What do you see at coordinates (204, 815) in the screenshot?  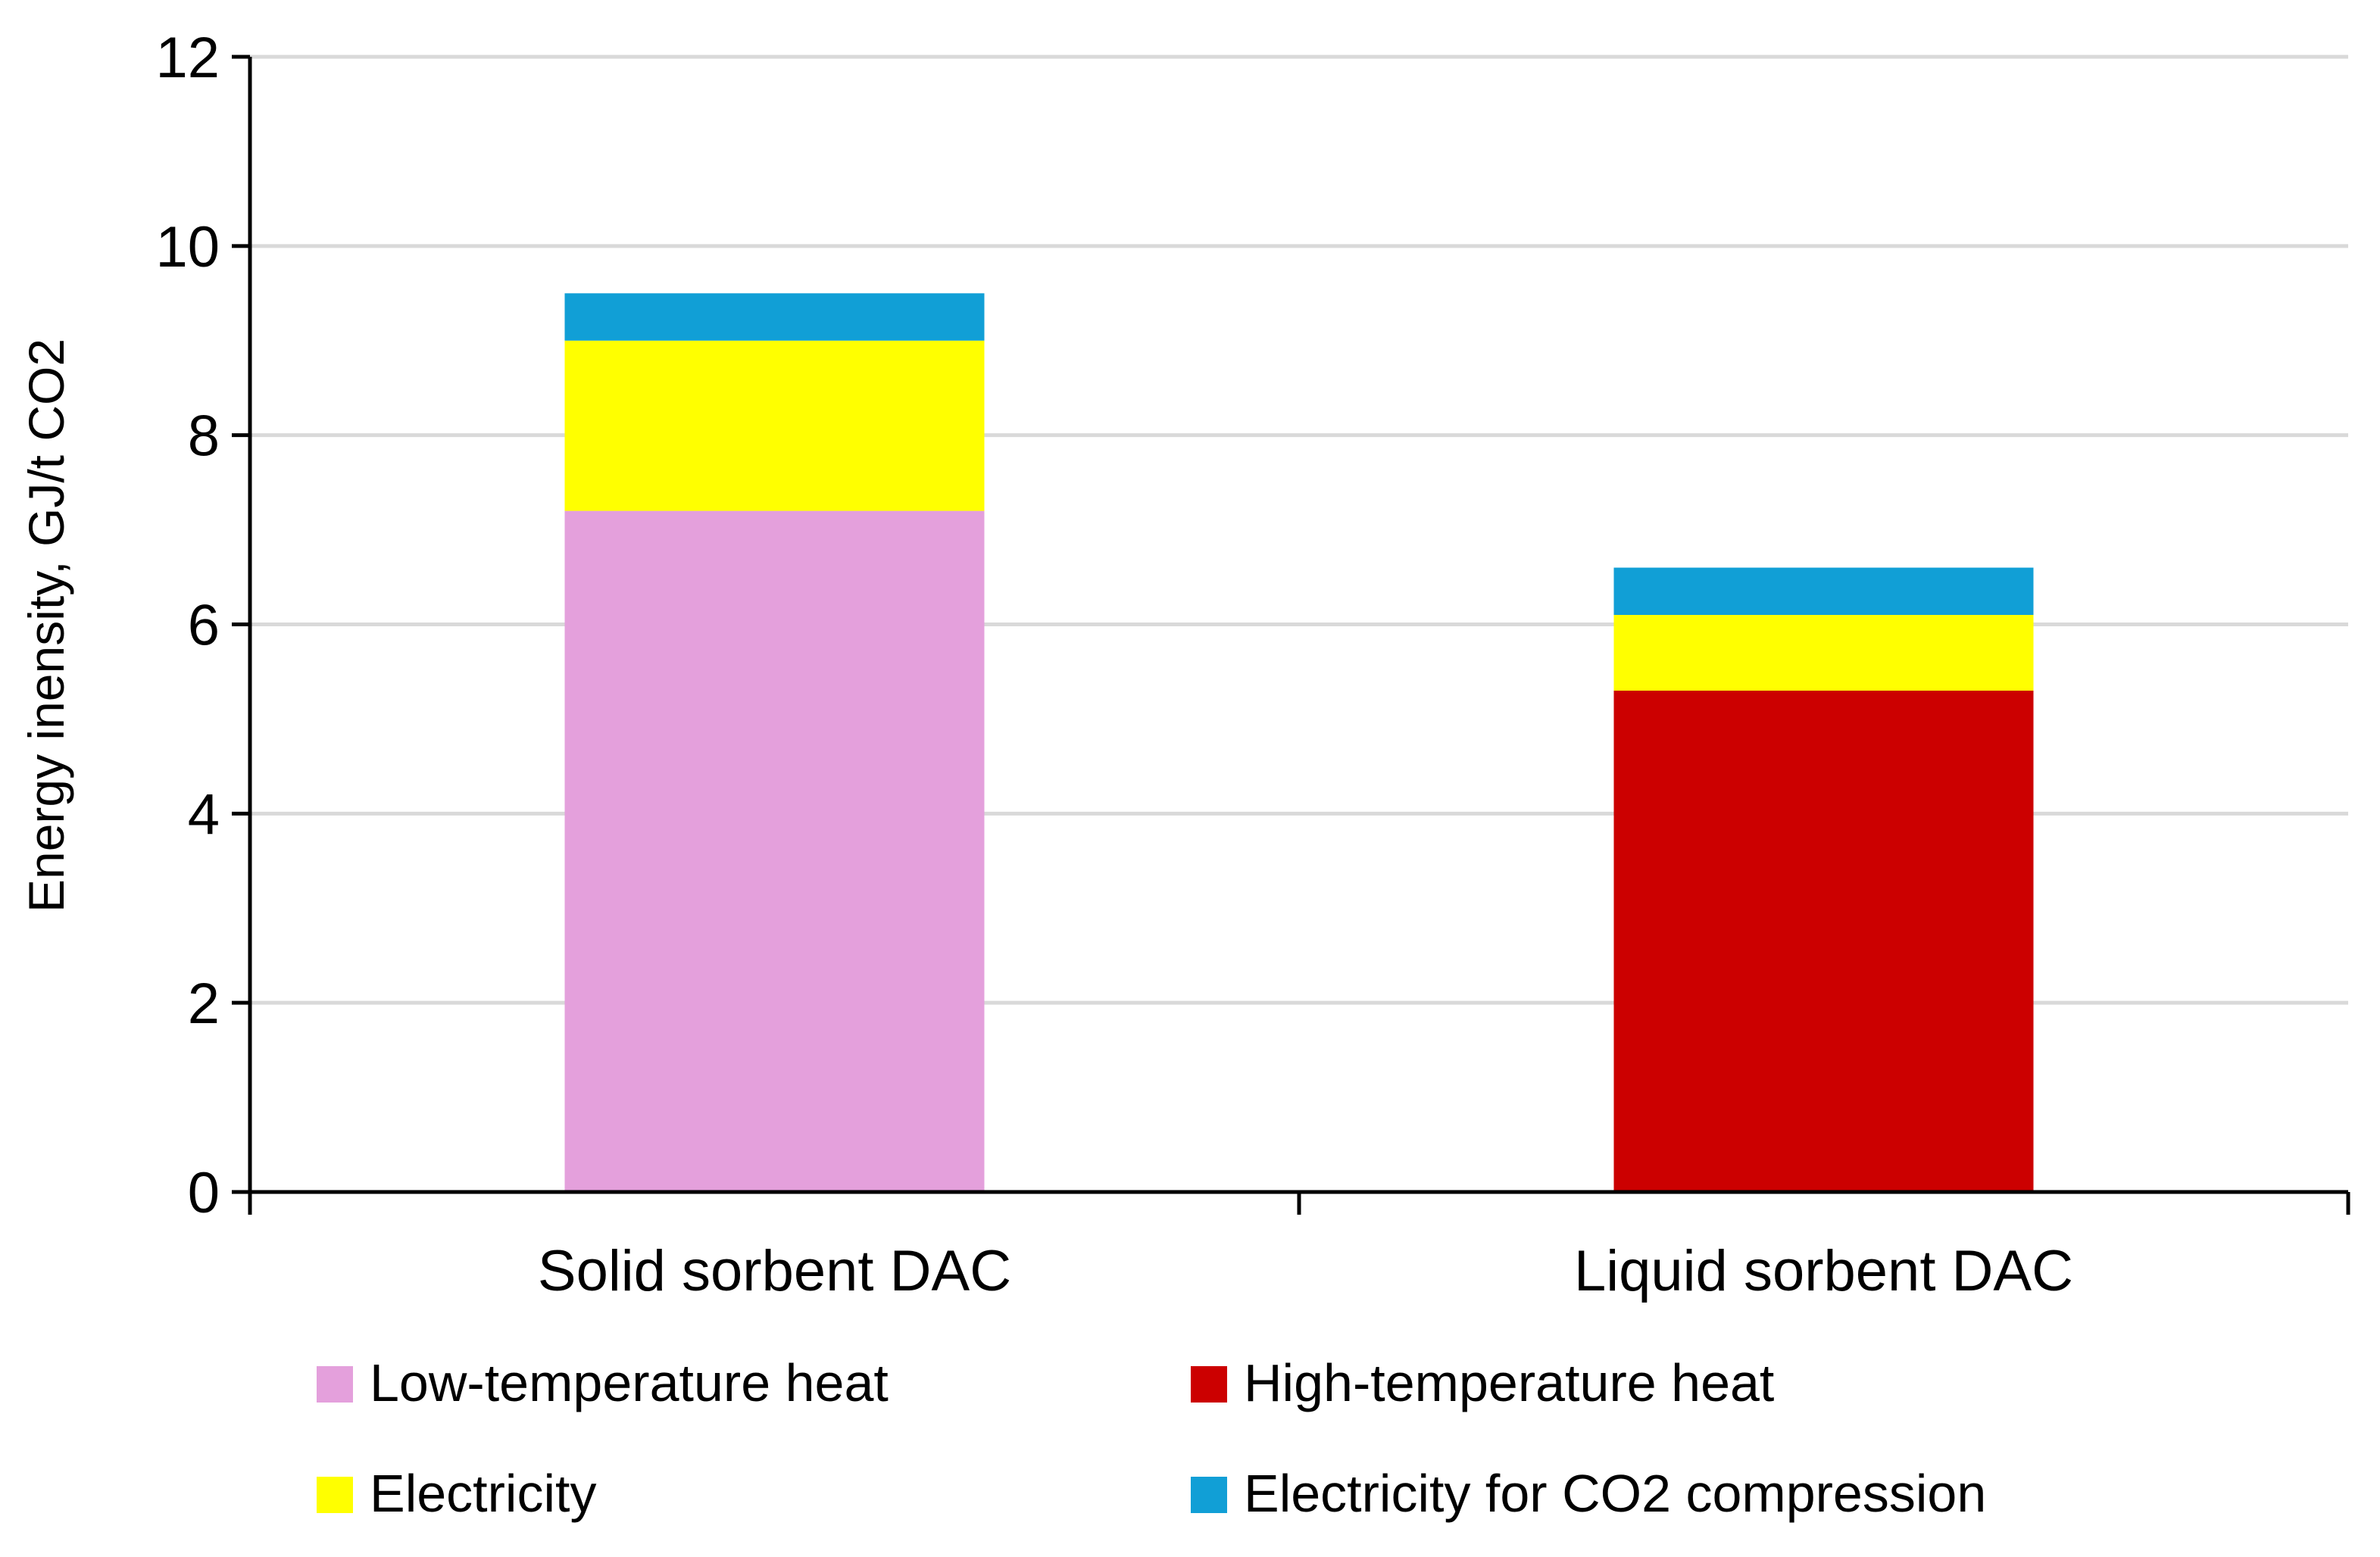 I see `y-tick-label: 4` at bounding box center [204, 815].